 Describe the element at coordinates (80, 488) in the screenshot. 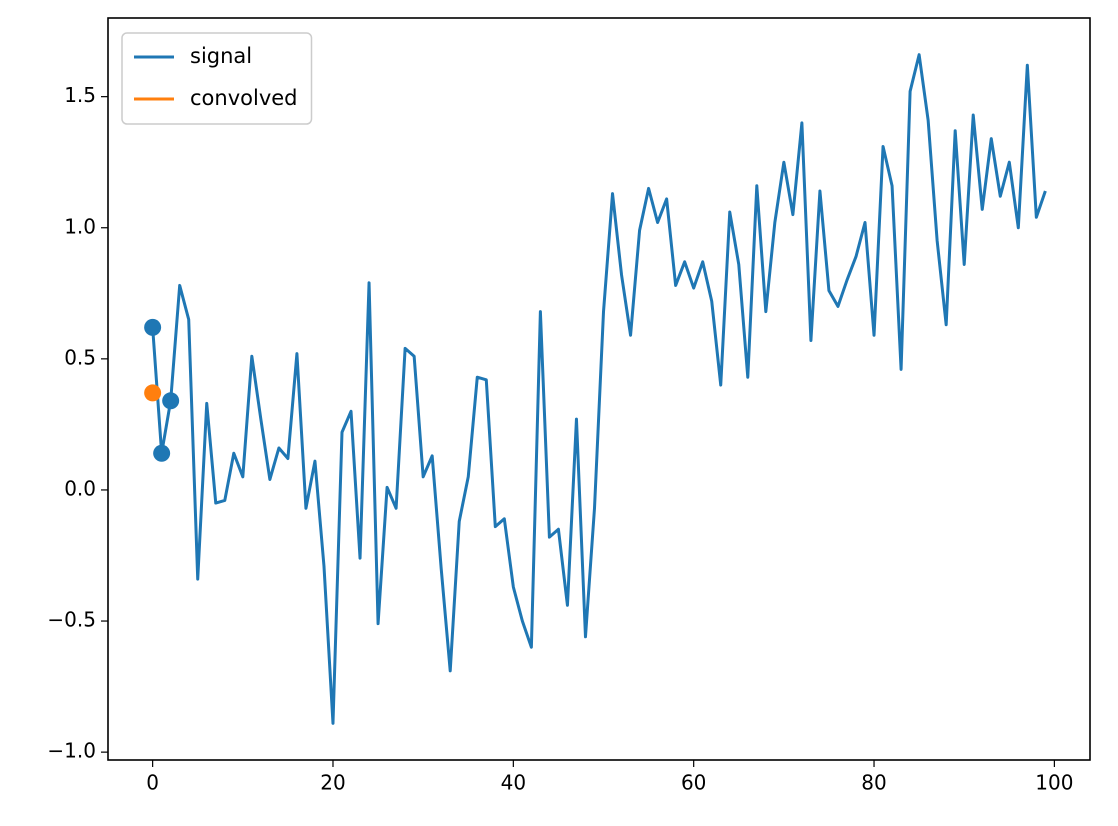

I see `y-tick-label: 0.0` at that location.